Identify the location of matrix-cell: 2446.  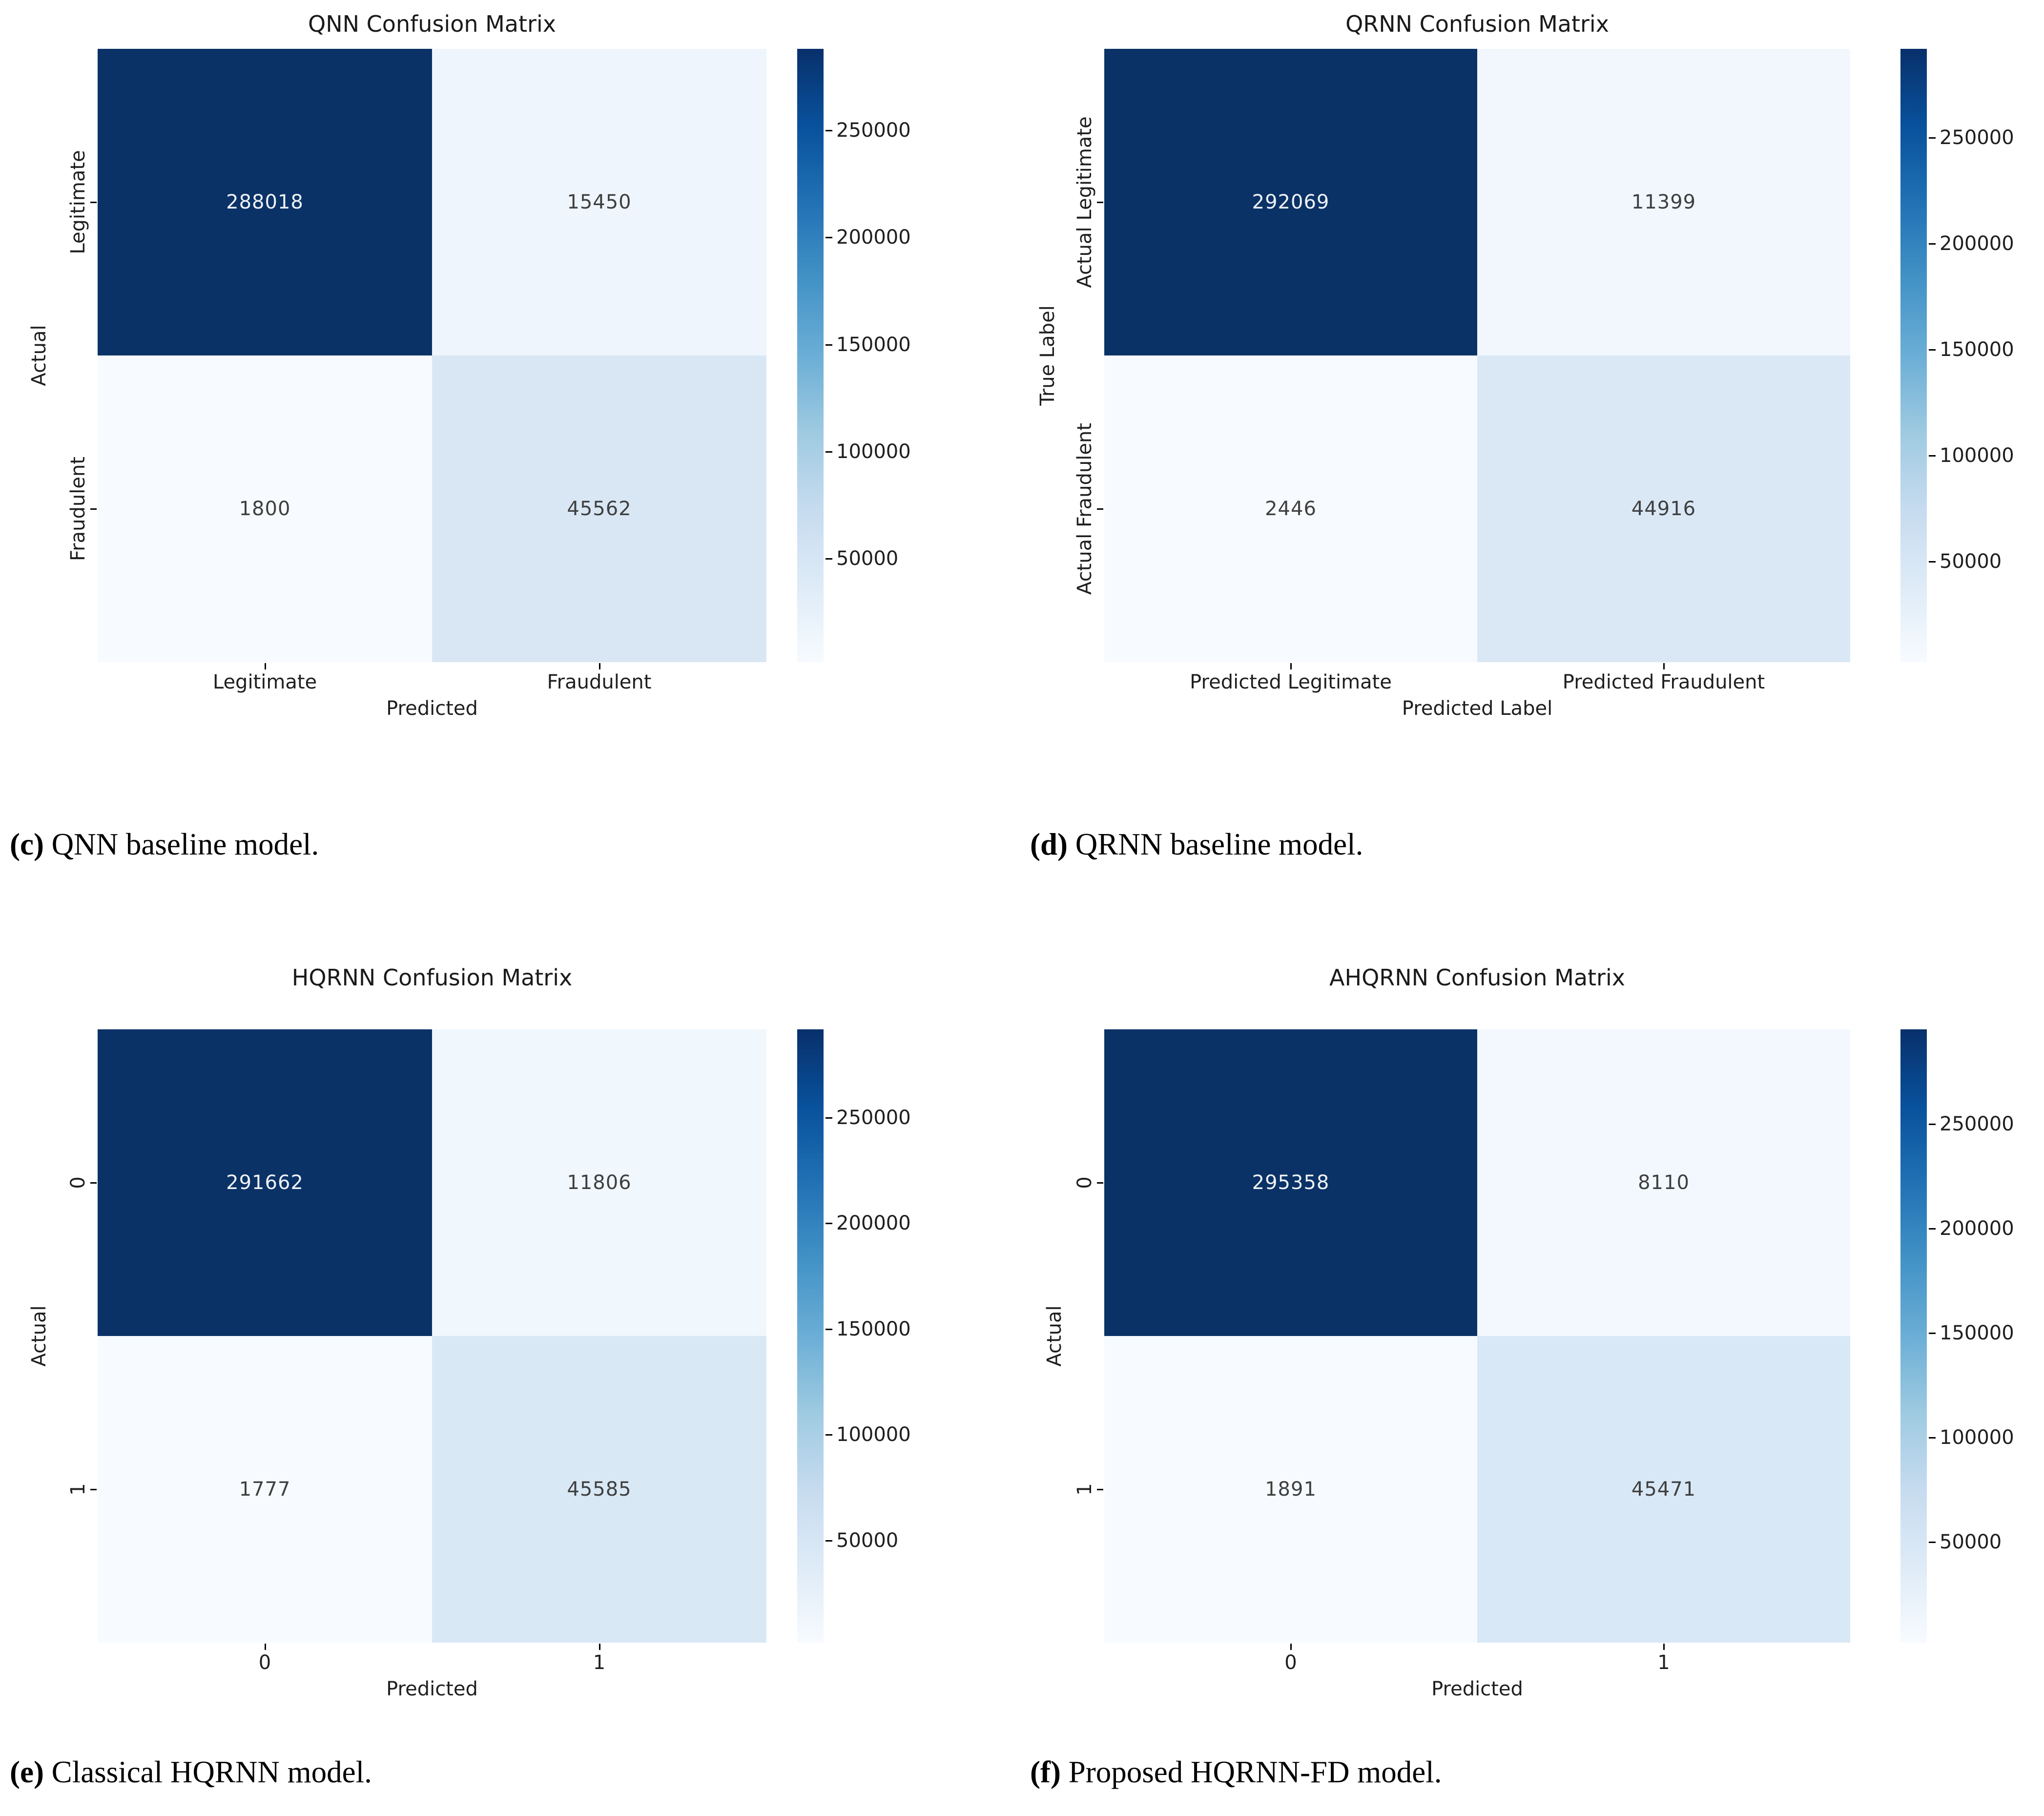
(1290, 509).